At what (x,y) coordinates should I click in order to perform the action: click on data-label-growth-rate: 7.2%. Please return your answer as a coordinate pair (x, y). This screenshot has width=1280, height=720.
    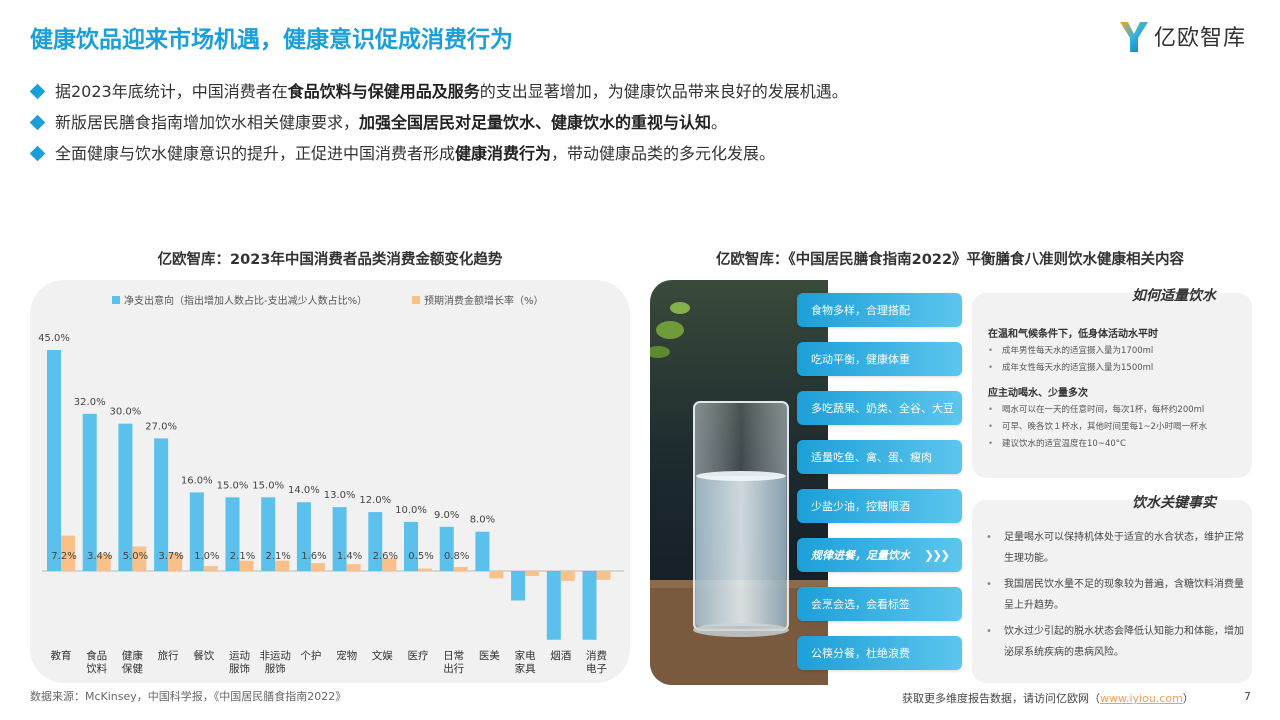
    Looking at the image, I should click on (63, 556).